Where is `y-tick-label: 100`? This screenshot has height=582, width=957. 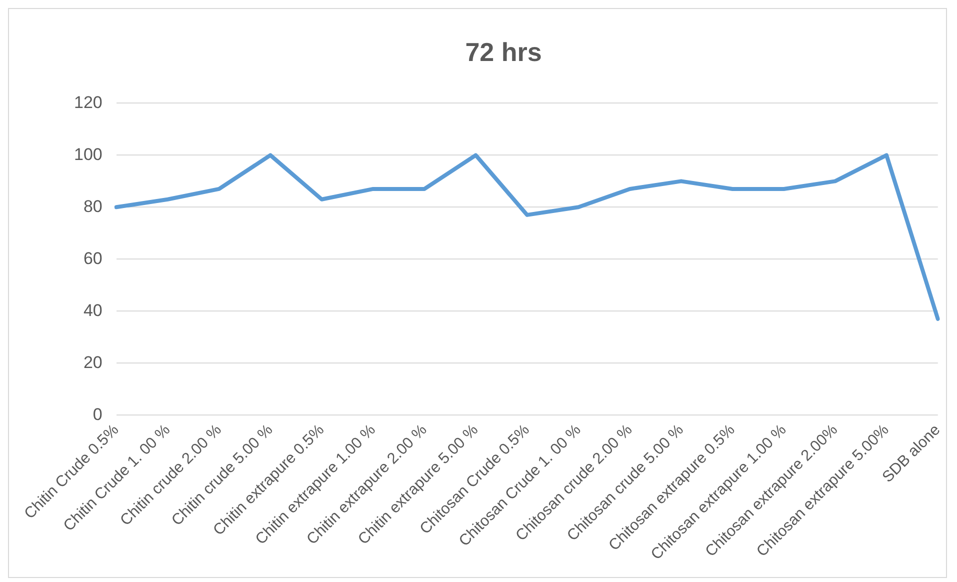
y-tick-label: 100 is located at coordinates (88, 154).